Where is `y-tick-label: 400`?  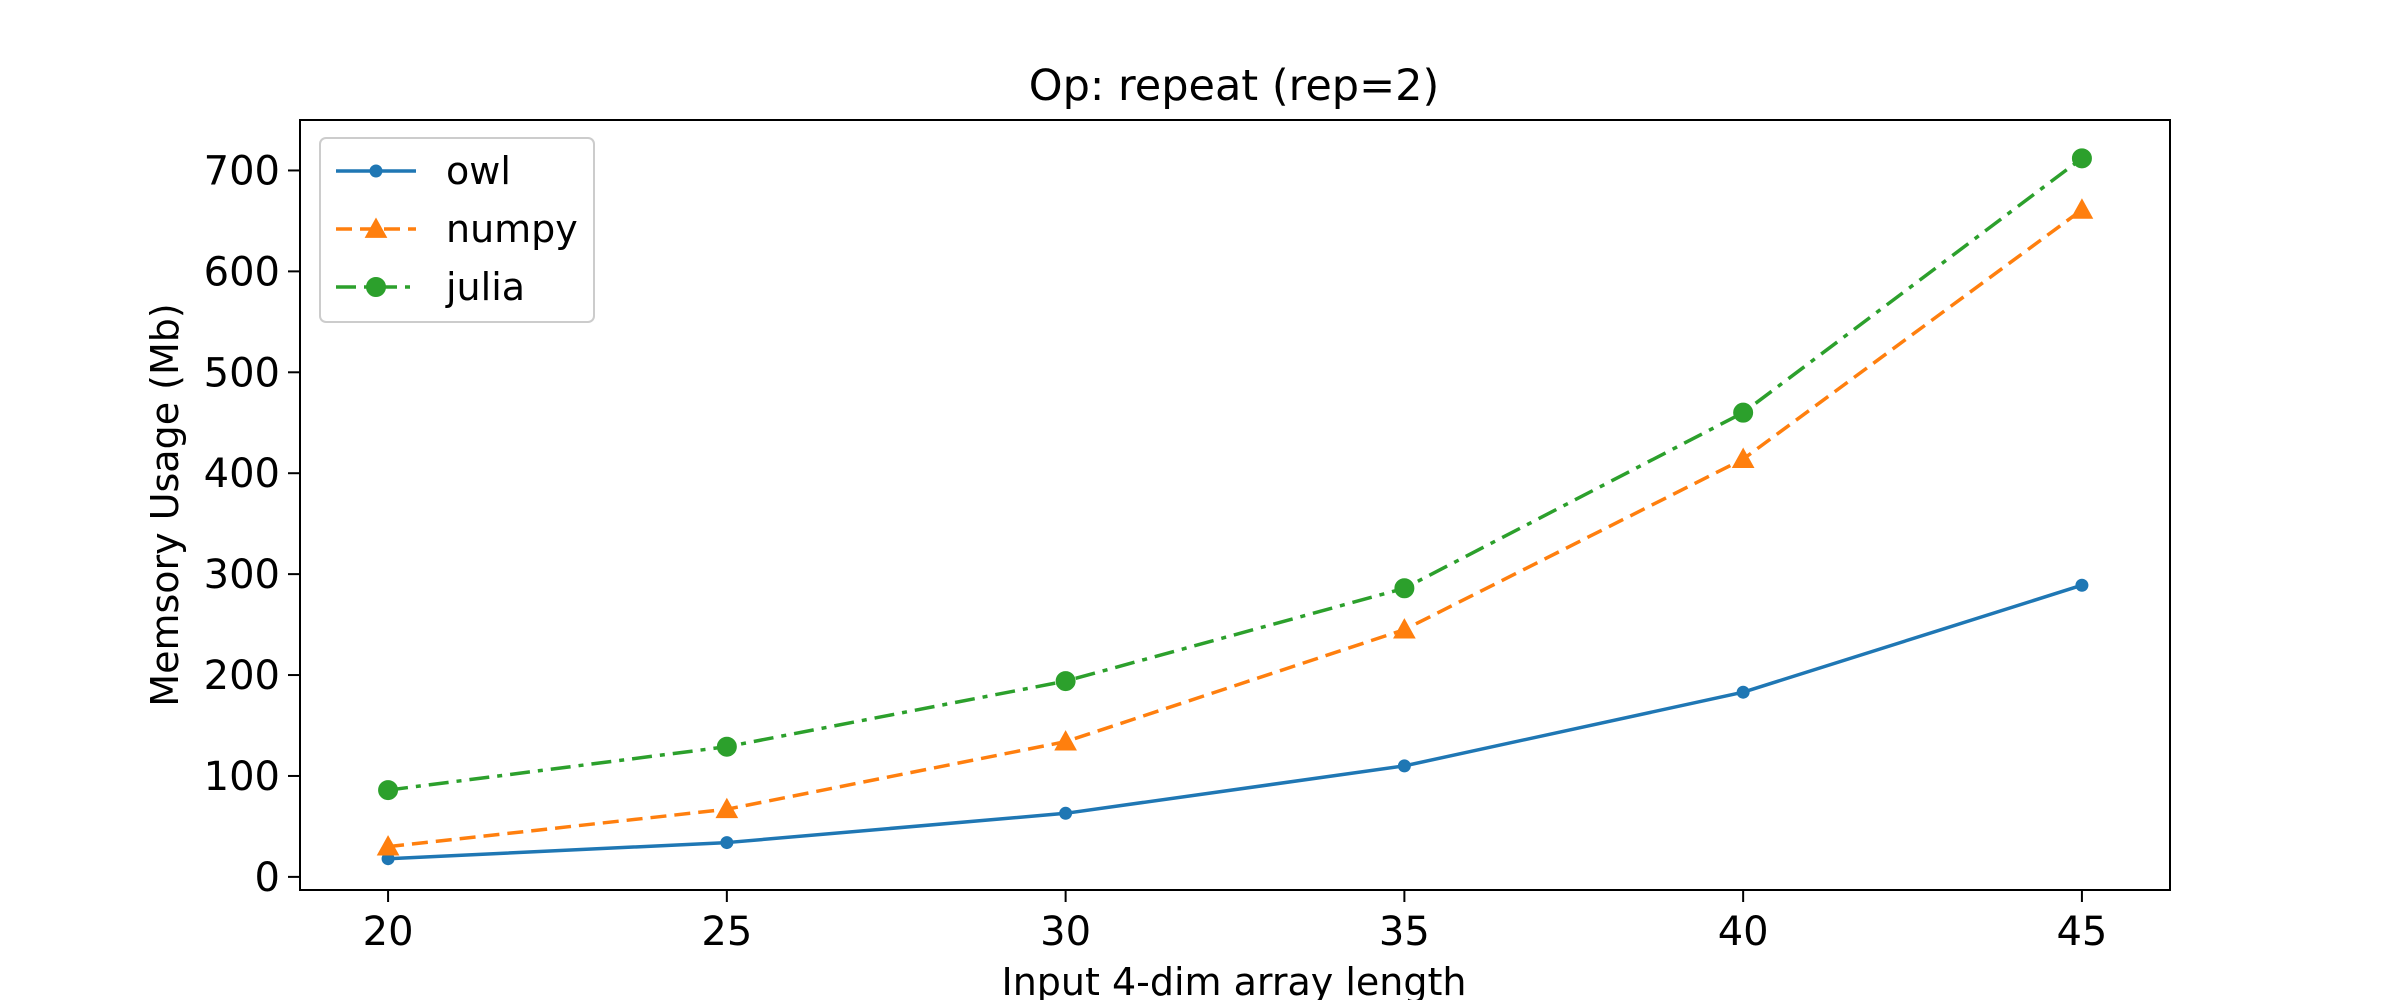 y-tick-label: 400 is located at coordinates (242, 474).